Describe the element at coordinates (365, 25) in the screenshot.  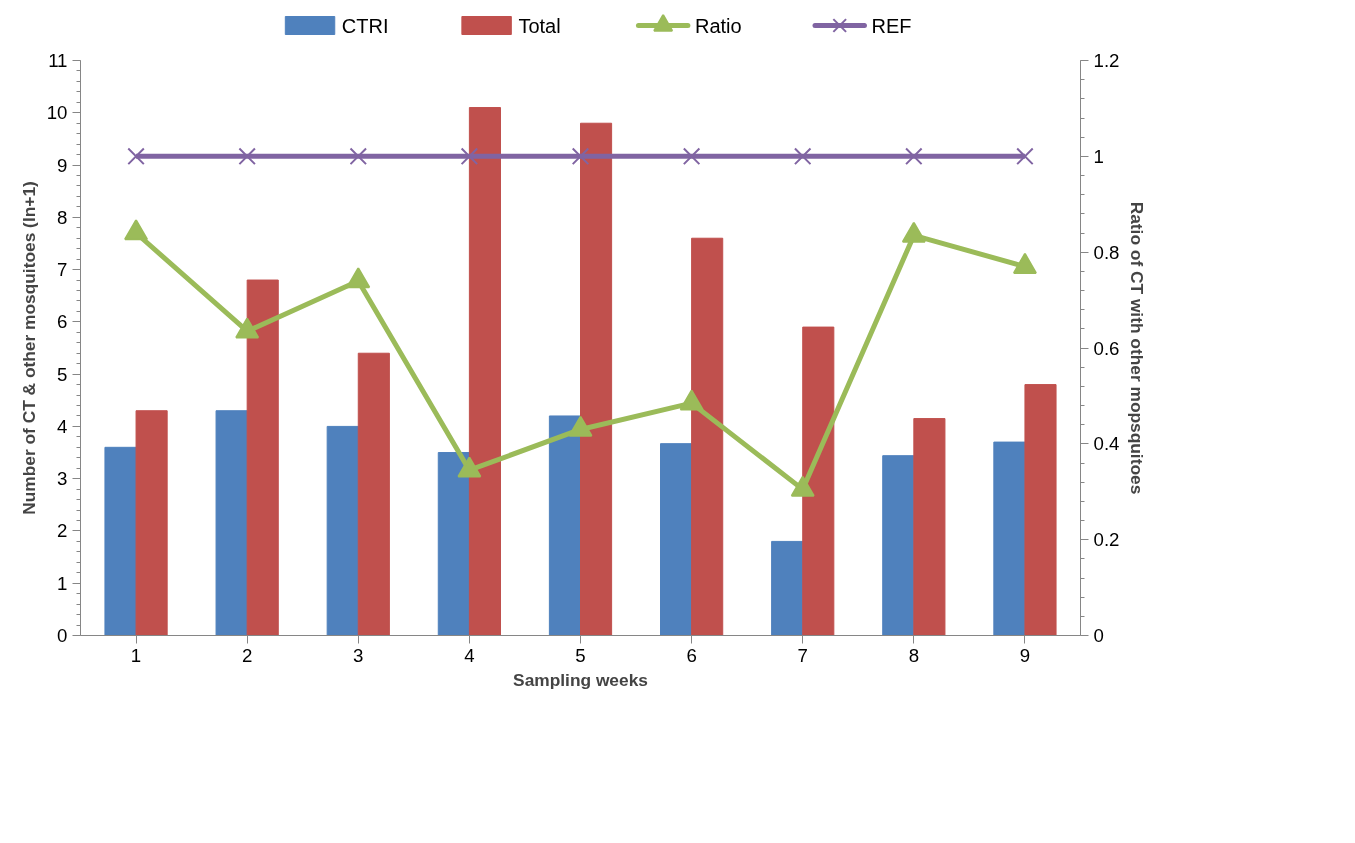
I see `legend-label: CTRI` at that location.